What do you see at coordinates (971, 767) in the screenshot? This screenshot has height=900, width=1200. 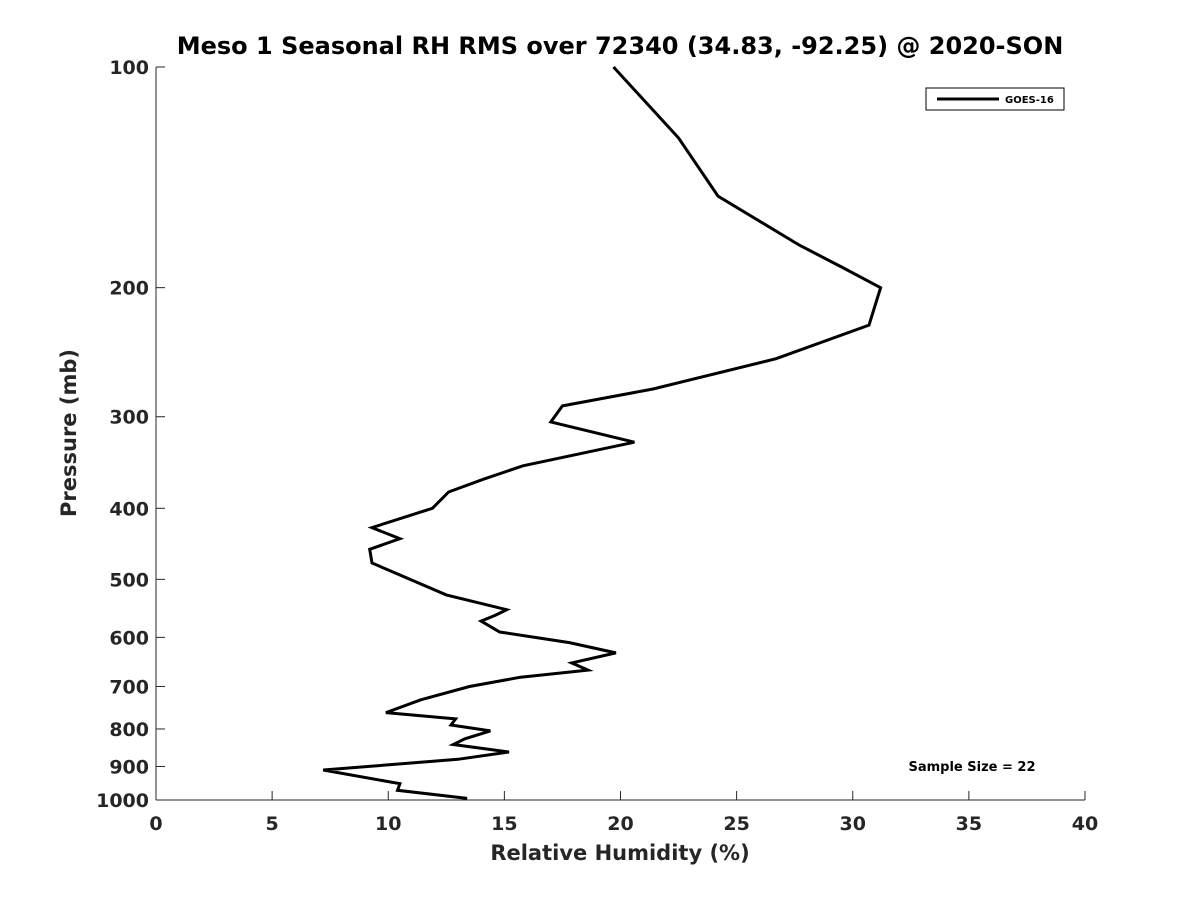 I see `sample-size-annotation: Sample Size = 22` at bounding box center [971, 767].